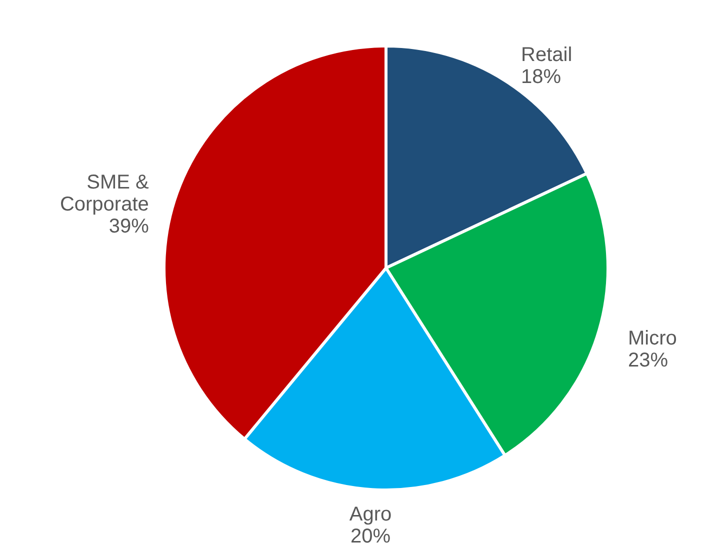  I want to click on data-label: 23%, so click(648, 360).